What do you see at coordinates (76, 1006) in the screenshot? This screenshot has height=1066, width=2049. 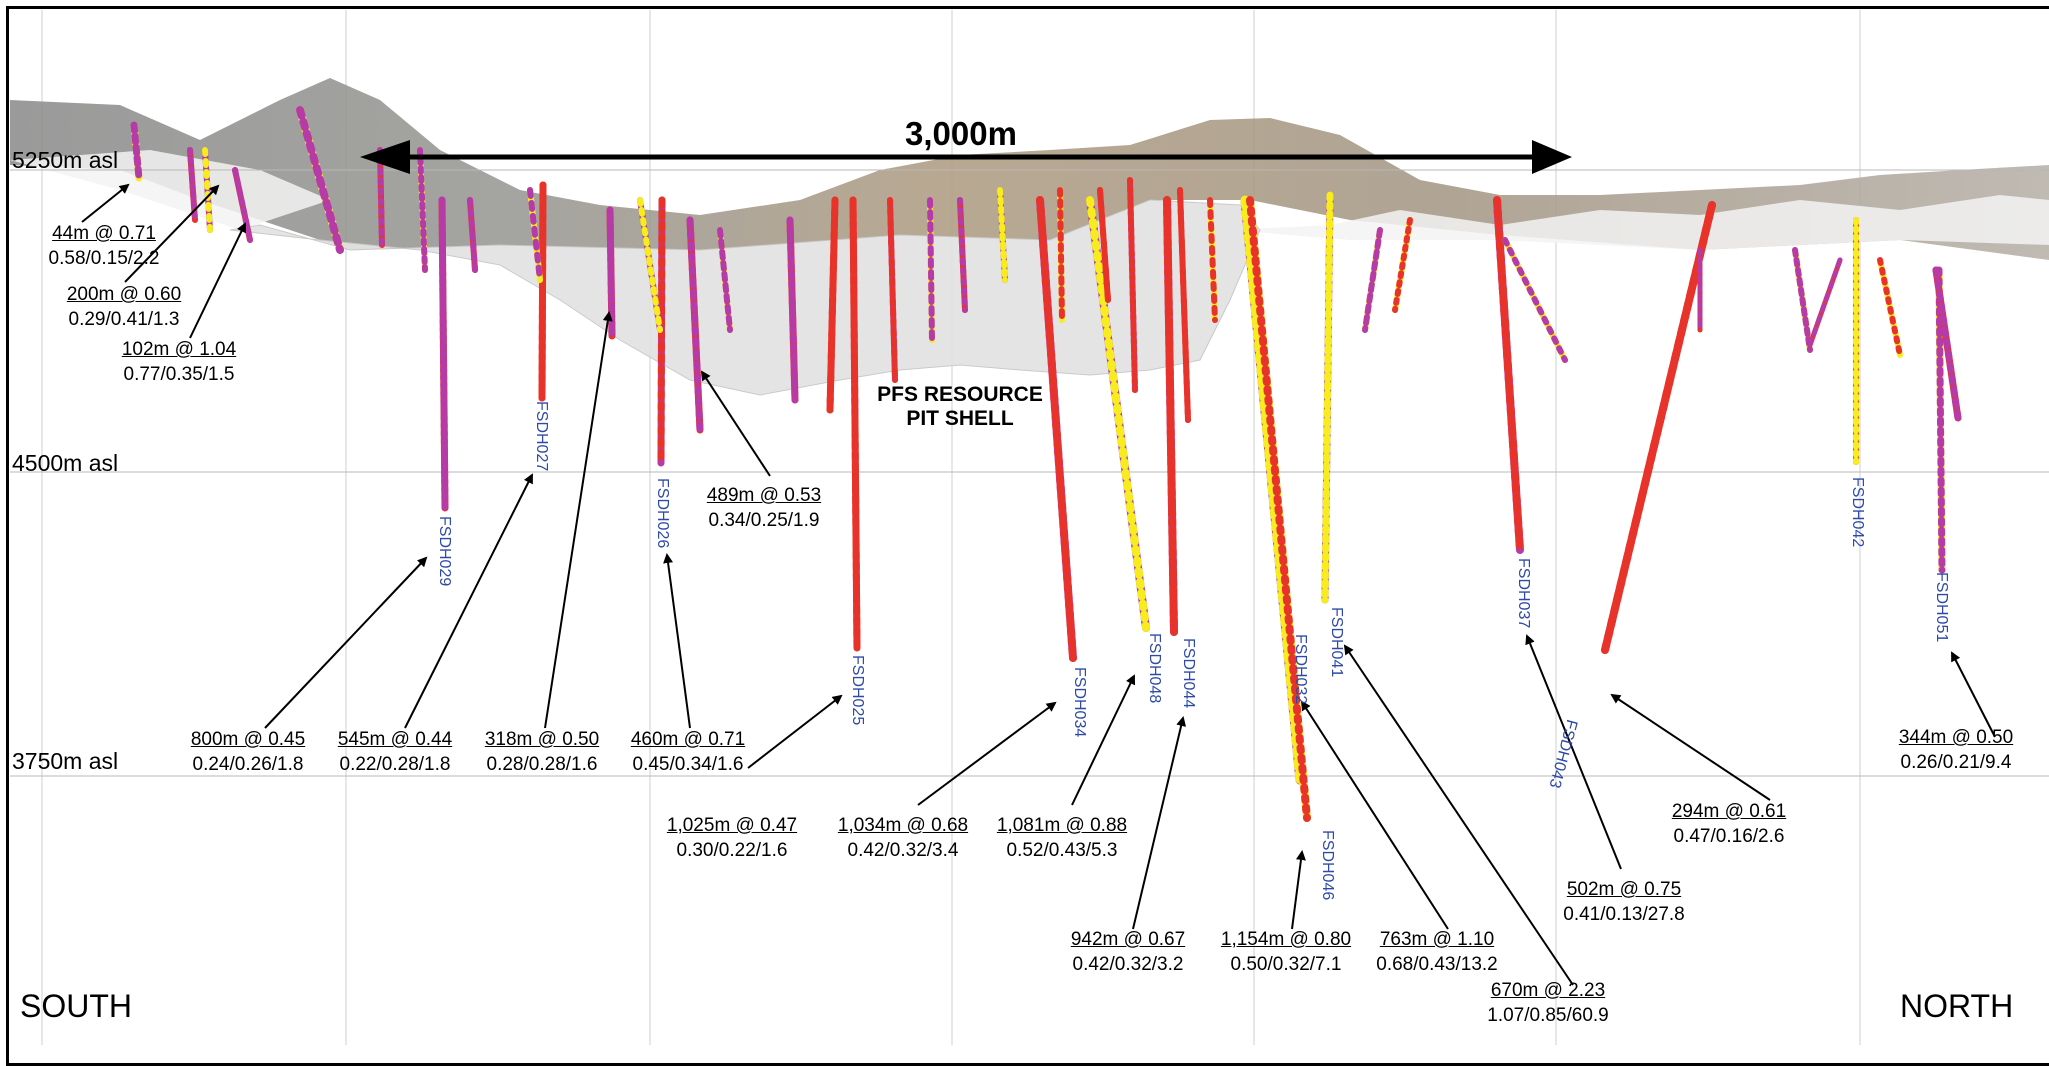 I see `south-label: SOUTH` at bounding box center [76, 1006].